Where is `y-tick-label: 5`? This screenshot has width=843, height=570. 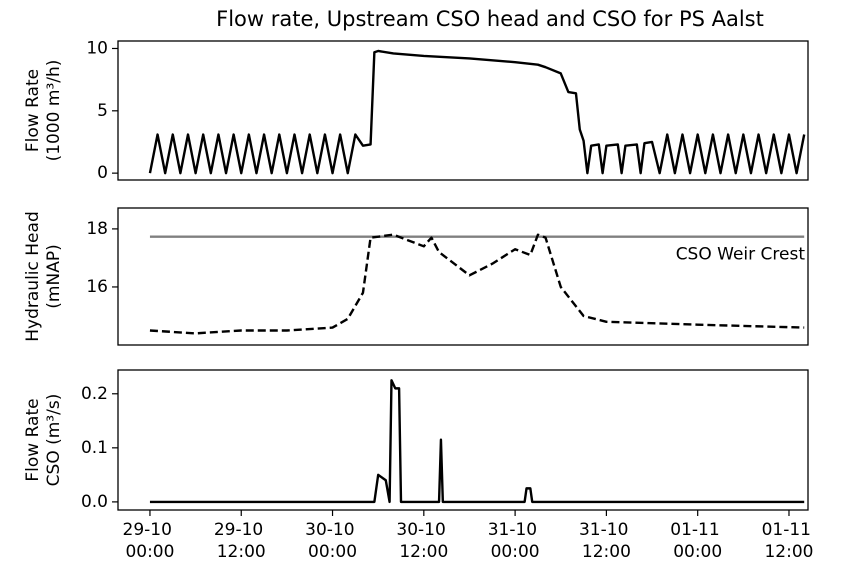
y-tick-label: 5 is located at coordinates (102, 111).